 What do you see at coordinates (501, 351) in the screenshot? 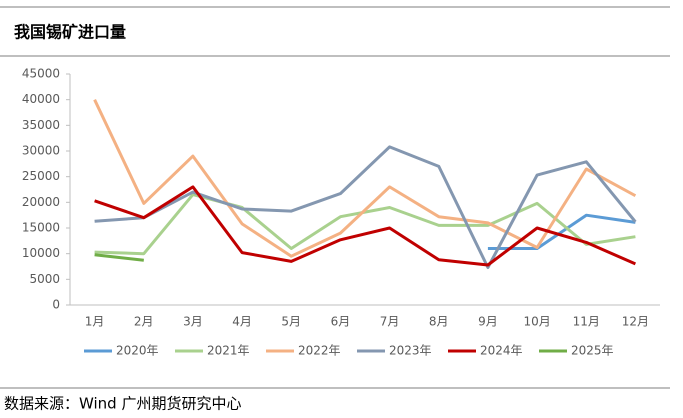
I see `legend-label: 2024年` at bounding box center [501, 351].